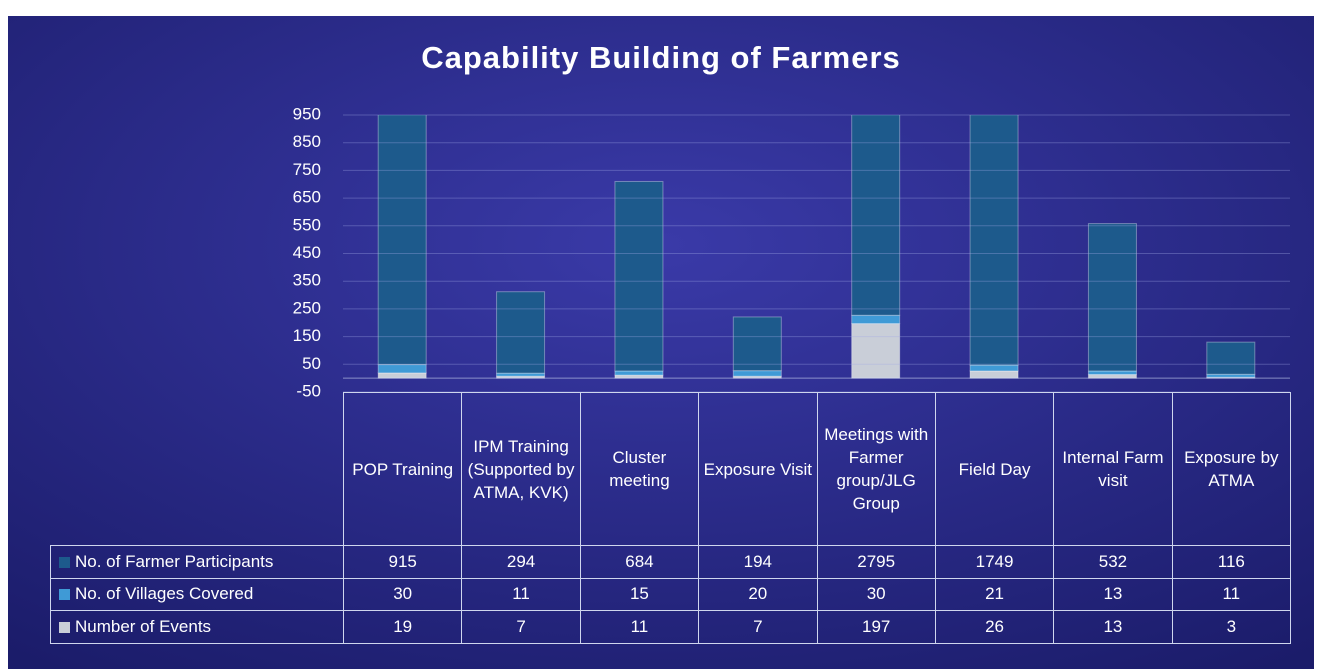  What do you see at coordinates (876, 469) in the screenshot?
I see `category-label: Meetings with Farmer group/JLG Group` at bounding box center [876, 469].